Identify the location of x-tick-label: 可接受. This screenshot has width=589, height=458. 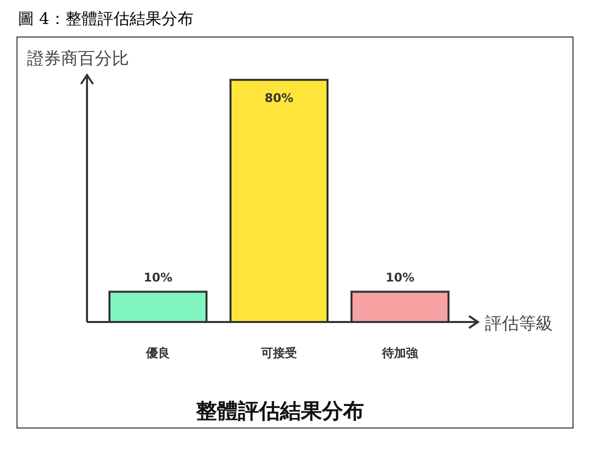
(278, 353).